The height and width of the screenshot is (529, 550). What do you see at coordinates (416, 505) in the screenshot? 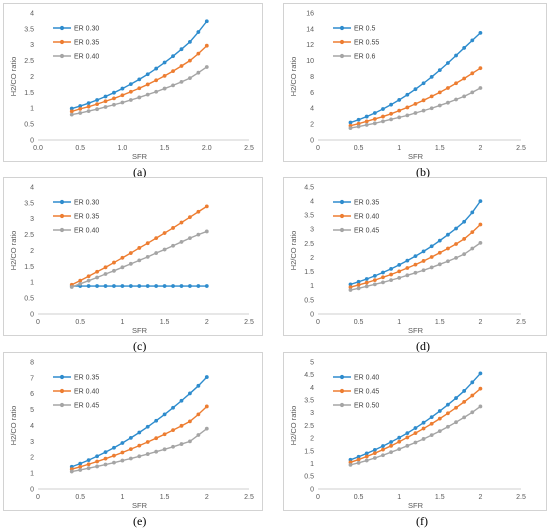
I see `x-axis-title: SFR` at bounding box center [416, 505].